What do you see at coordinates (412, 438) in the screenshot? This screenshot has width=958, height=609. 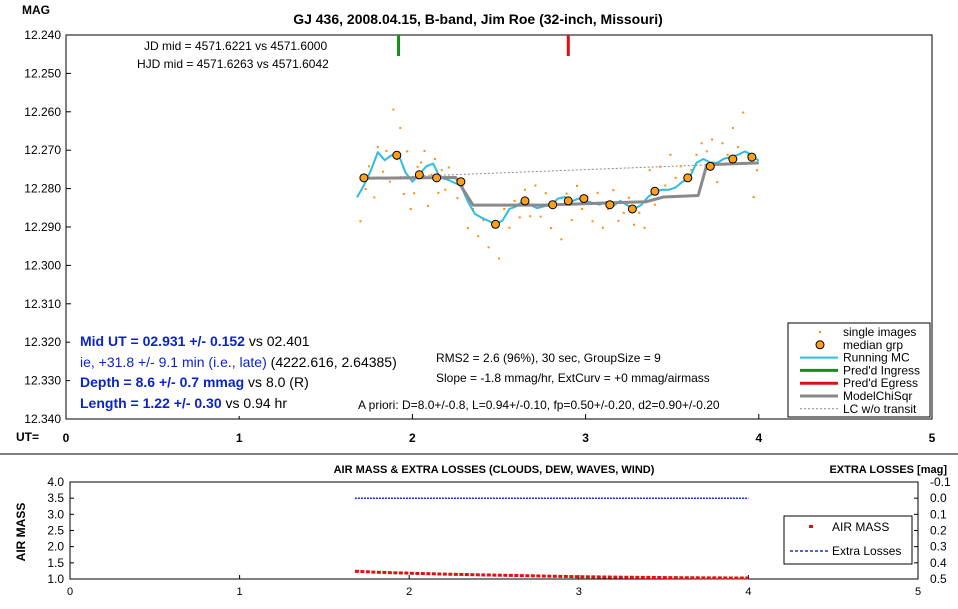 I see `main-x-tick-label: 2` at bounding box center [412, 438].